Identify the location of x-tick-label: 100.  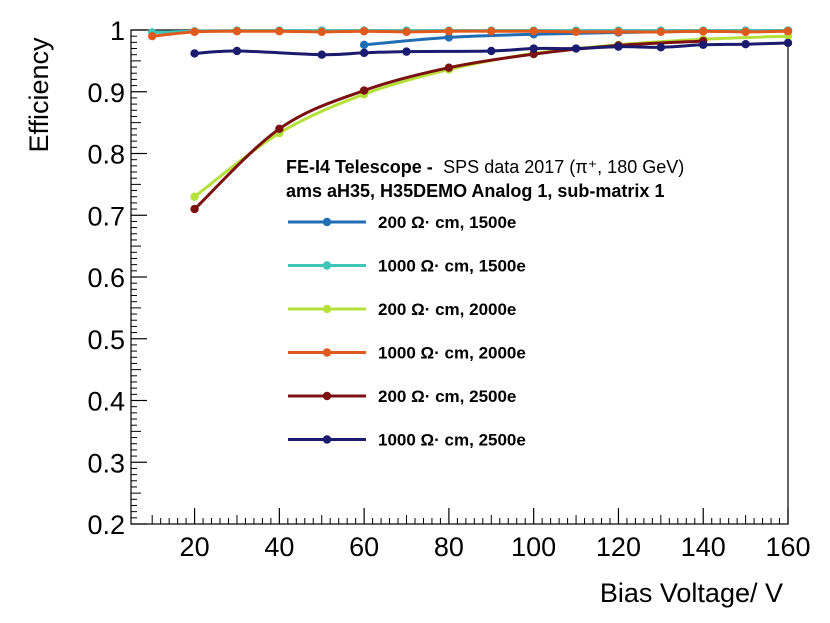
(533, 547).